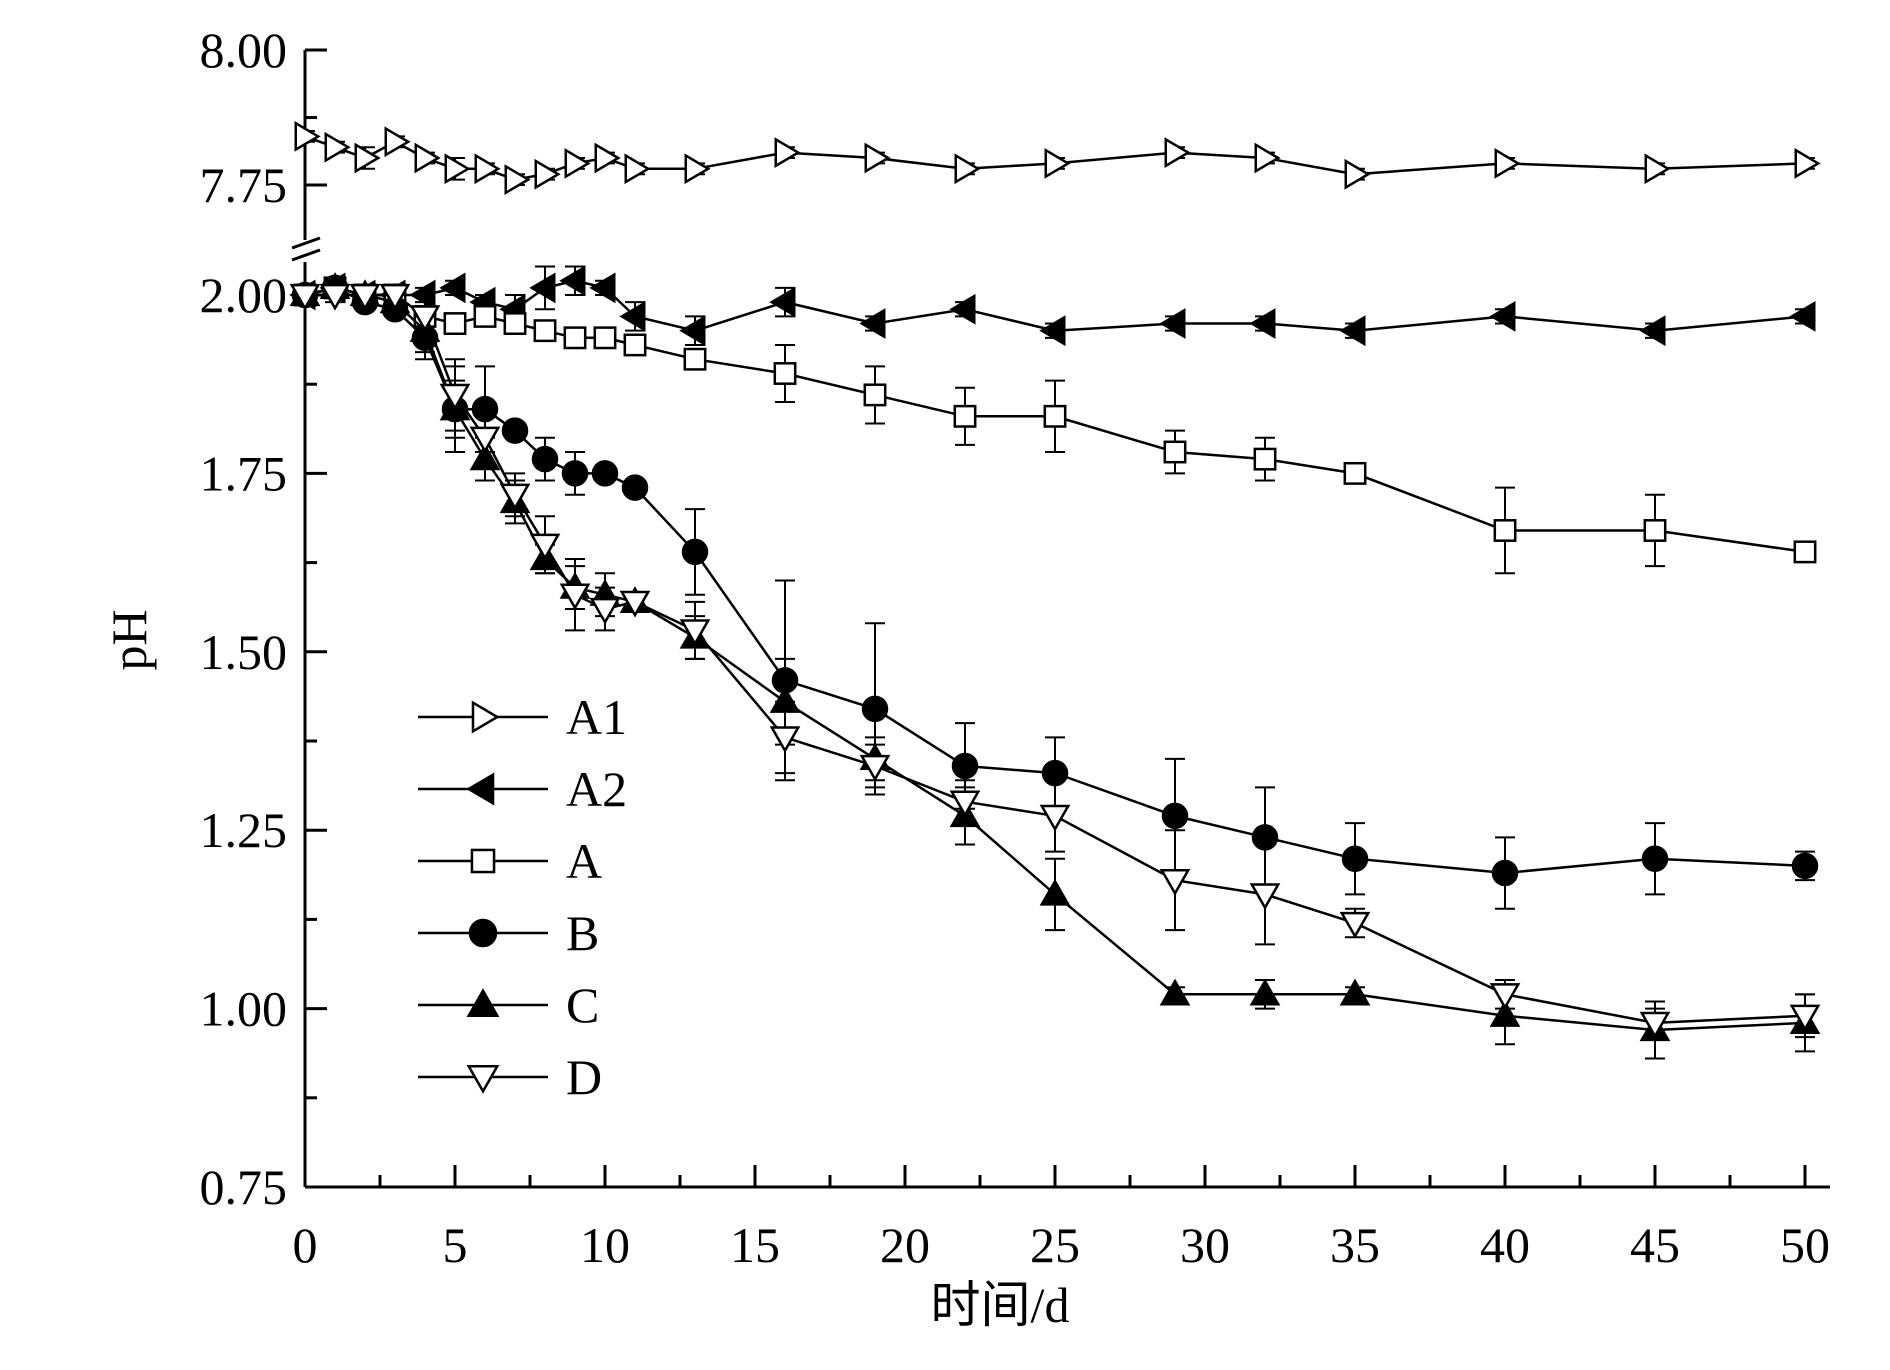  I want to click on y-tick-label: 1.25, so click(244, 830).